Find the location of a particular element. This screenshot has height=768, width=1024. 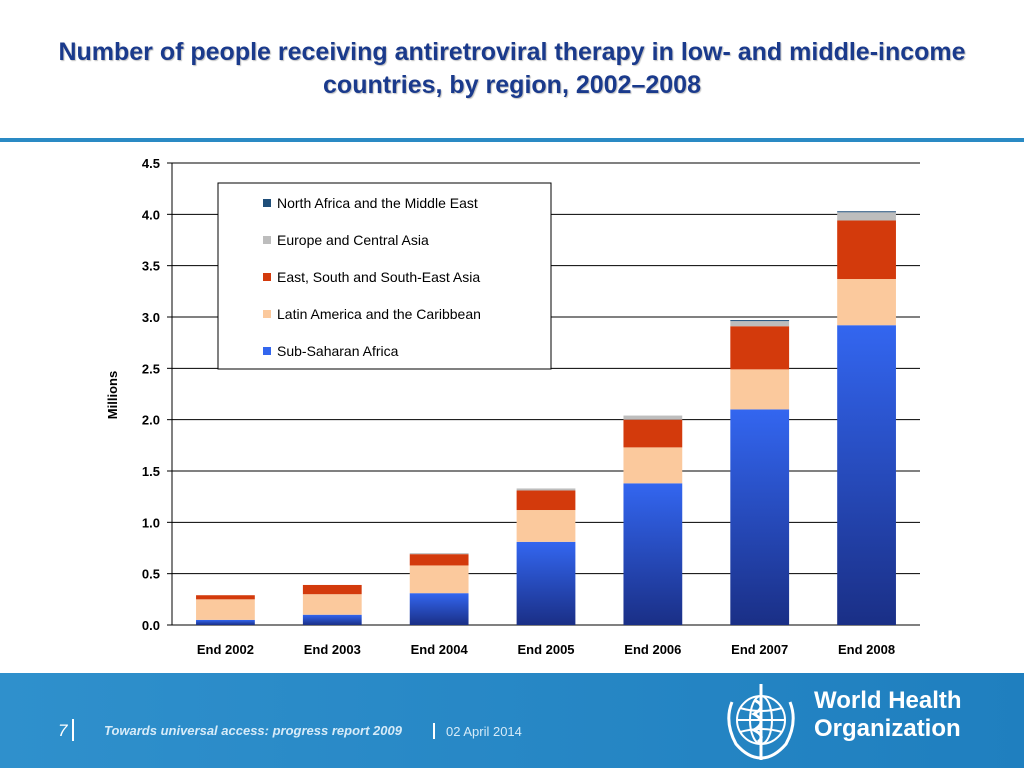

y-axis-label: Millions is located at coordinates (112, 395).